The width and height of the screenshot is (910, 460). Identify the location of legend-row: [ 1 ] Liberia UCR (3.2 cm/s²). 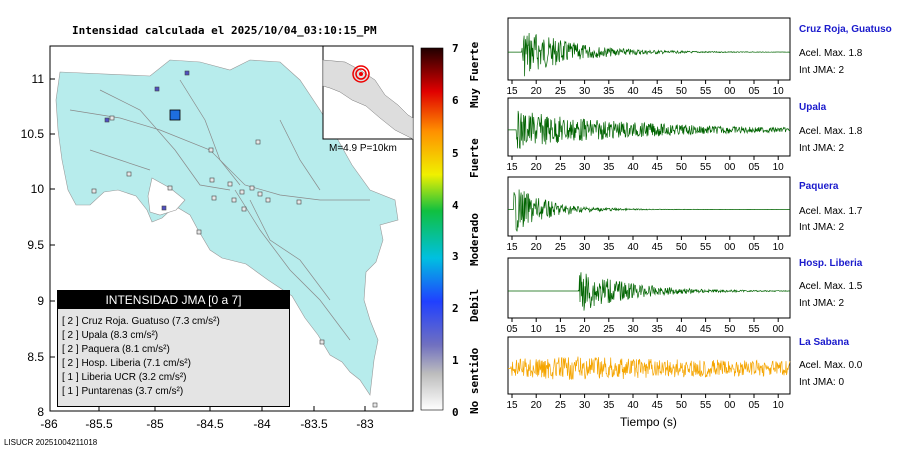
(124, 377).